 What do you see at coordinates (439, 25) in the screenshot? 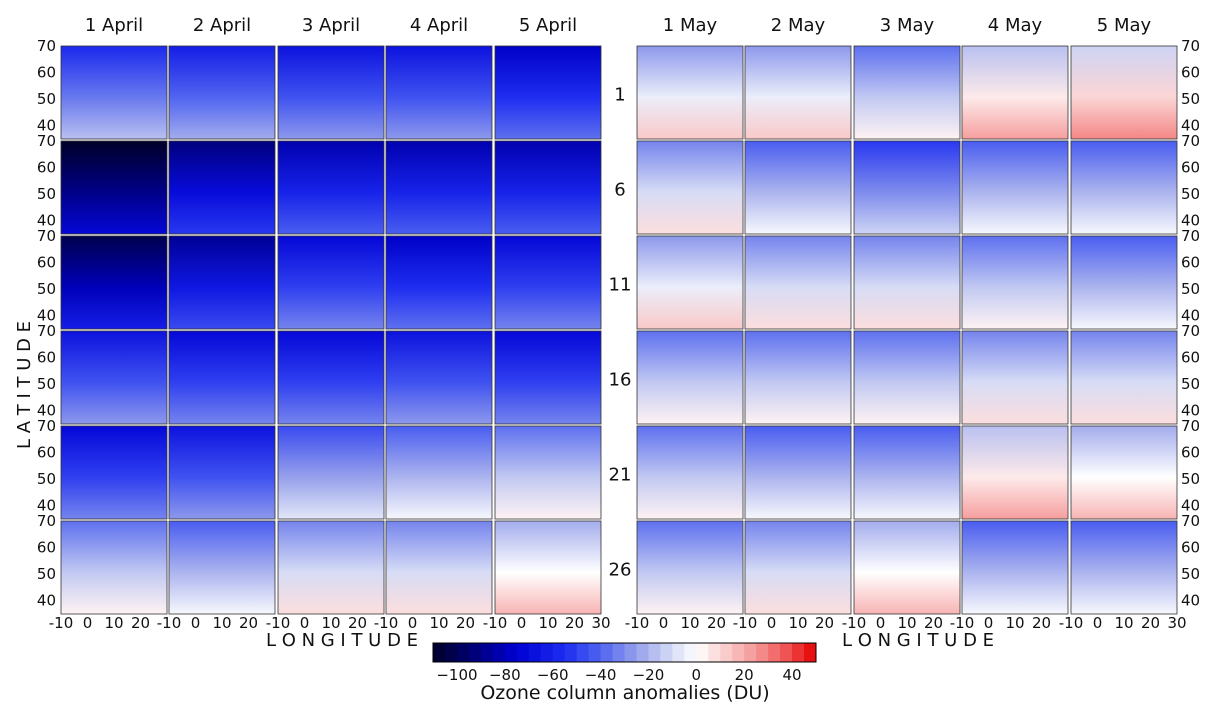
I see `column-title: 4 April` at bounding box center [439, 25].